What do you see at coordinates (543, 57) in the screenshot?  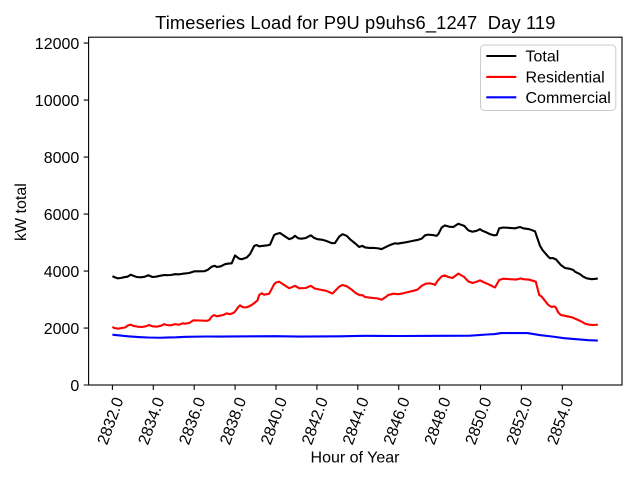 I see `svg-text: Total` at bounding box center [543, 57].